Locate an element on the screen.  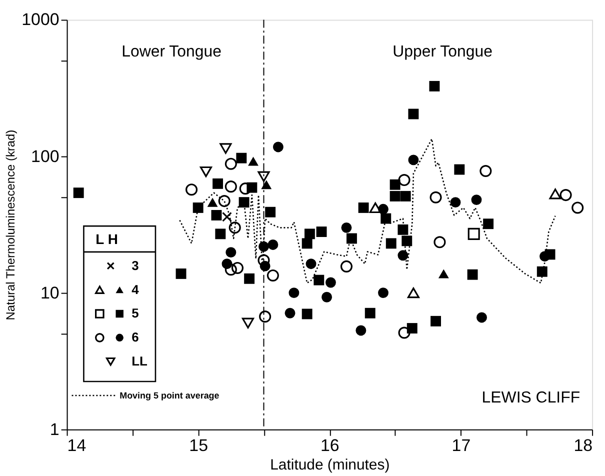
legend-label: 5 is located at coordinates (135, 313).